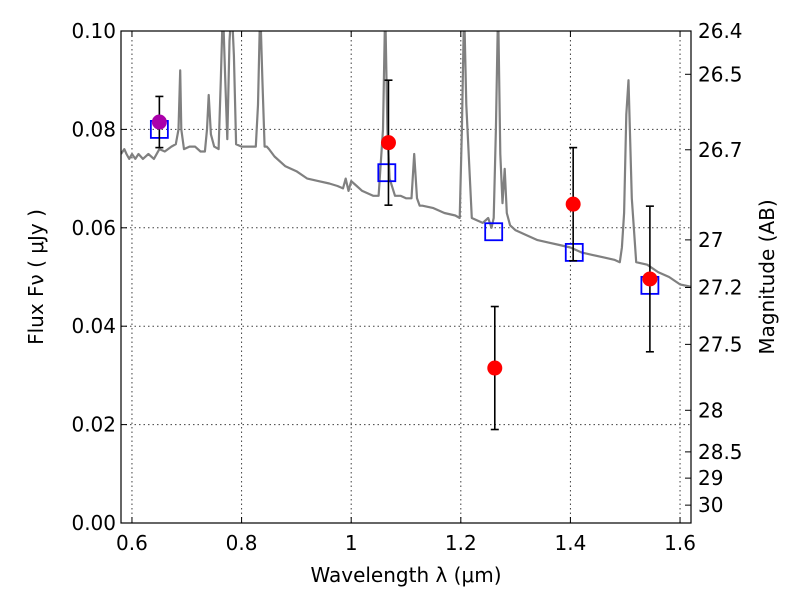 The width and height of the screenshot is (800, 600). What do you see at coordinates (720, 74) in the screenshot?
I see `mag-tick-label: 26.5` at bounding box center [720, 74].